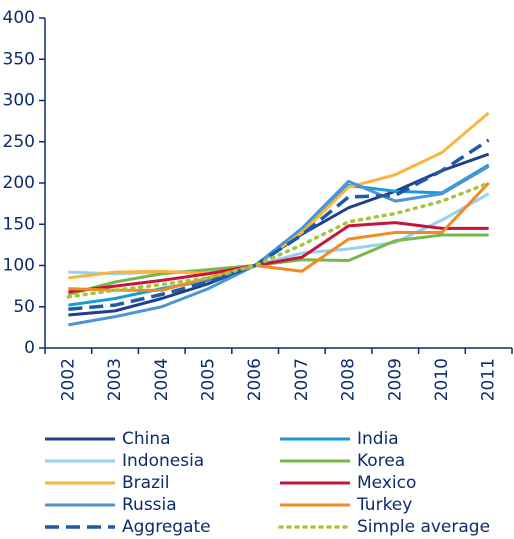 The width and height of the screenshot is (514, 539). What do you see at coordinates (19, 101) in the screenshot?
I see `y-tick-label: 300` at bounding box center [19, 101].